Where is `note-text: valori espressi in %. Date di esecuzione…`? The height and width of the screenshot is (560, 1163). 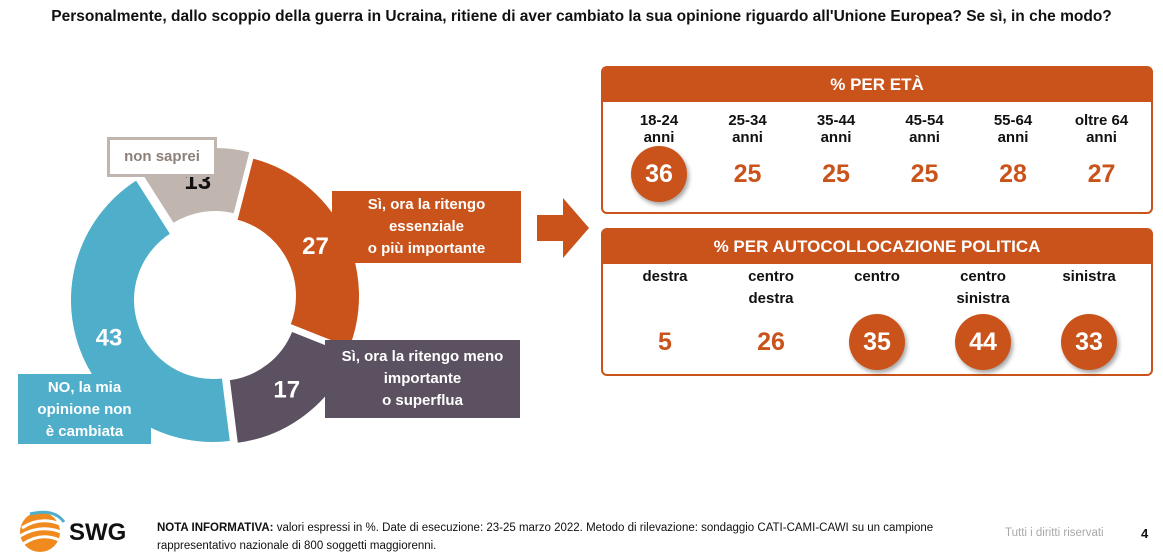
note-text: valori espressi in %. Date di esecuzione… is located at coordinates (545, 537).